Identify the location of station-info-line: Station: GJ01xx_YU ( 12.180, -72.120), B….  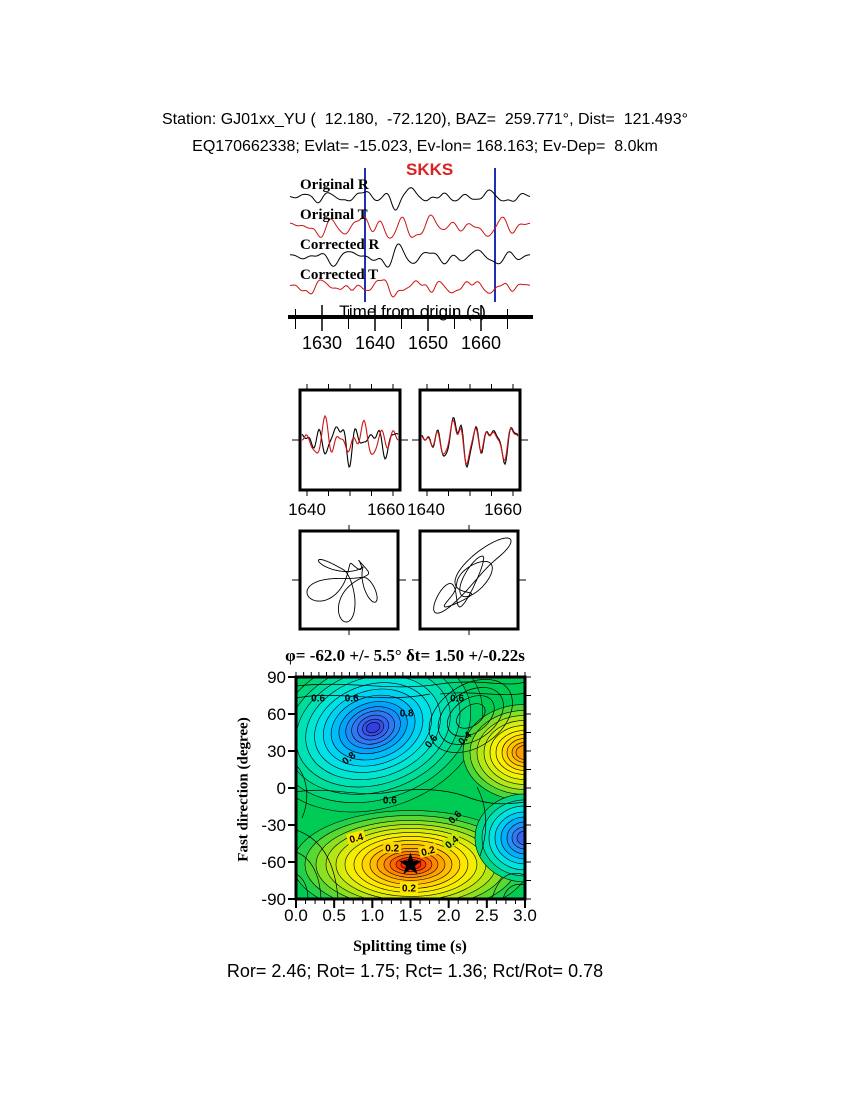
(425, 119).